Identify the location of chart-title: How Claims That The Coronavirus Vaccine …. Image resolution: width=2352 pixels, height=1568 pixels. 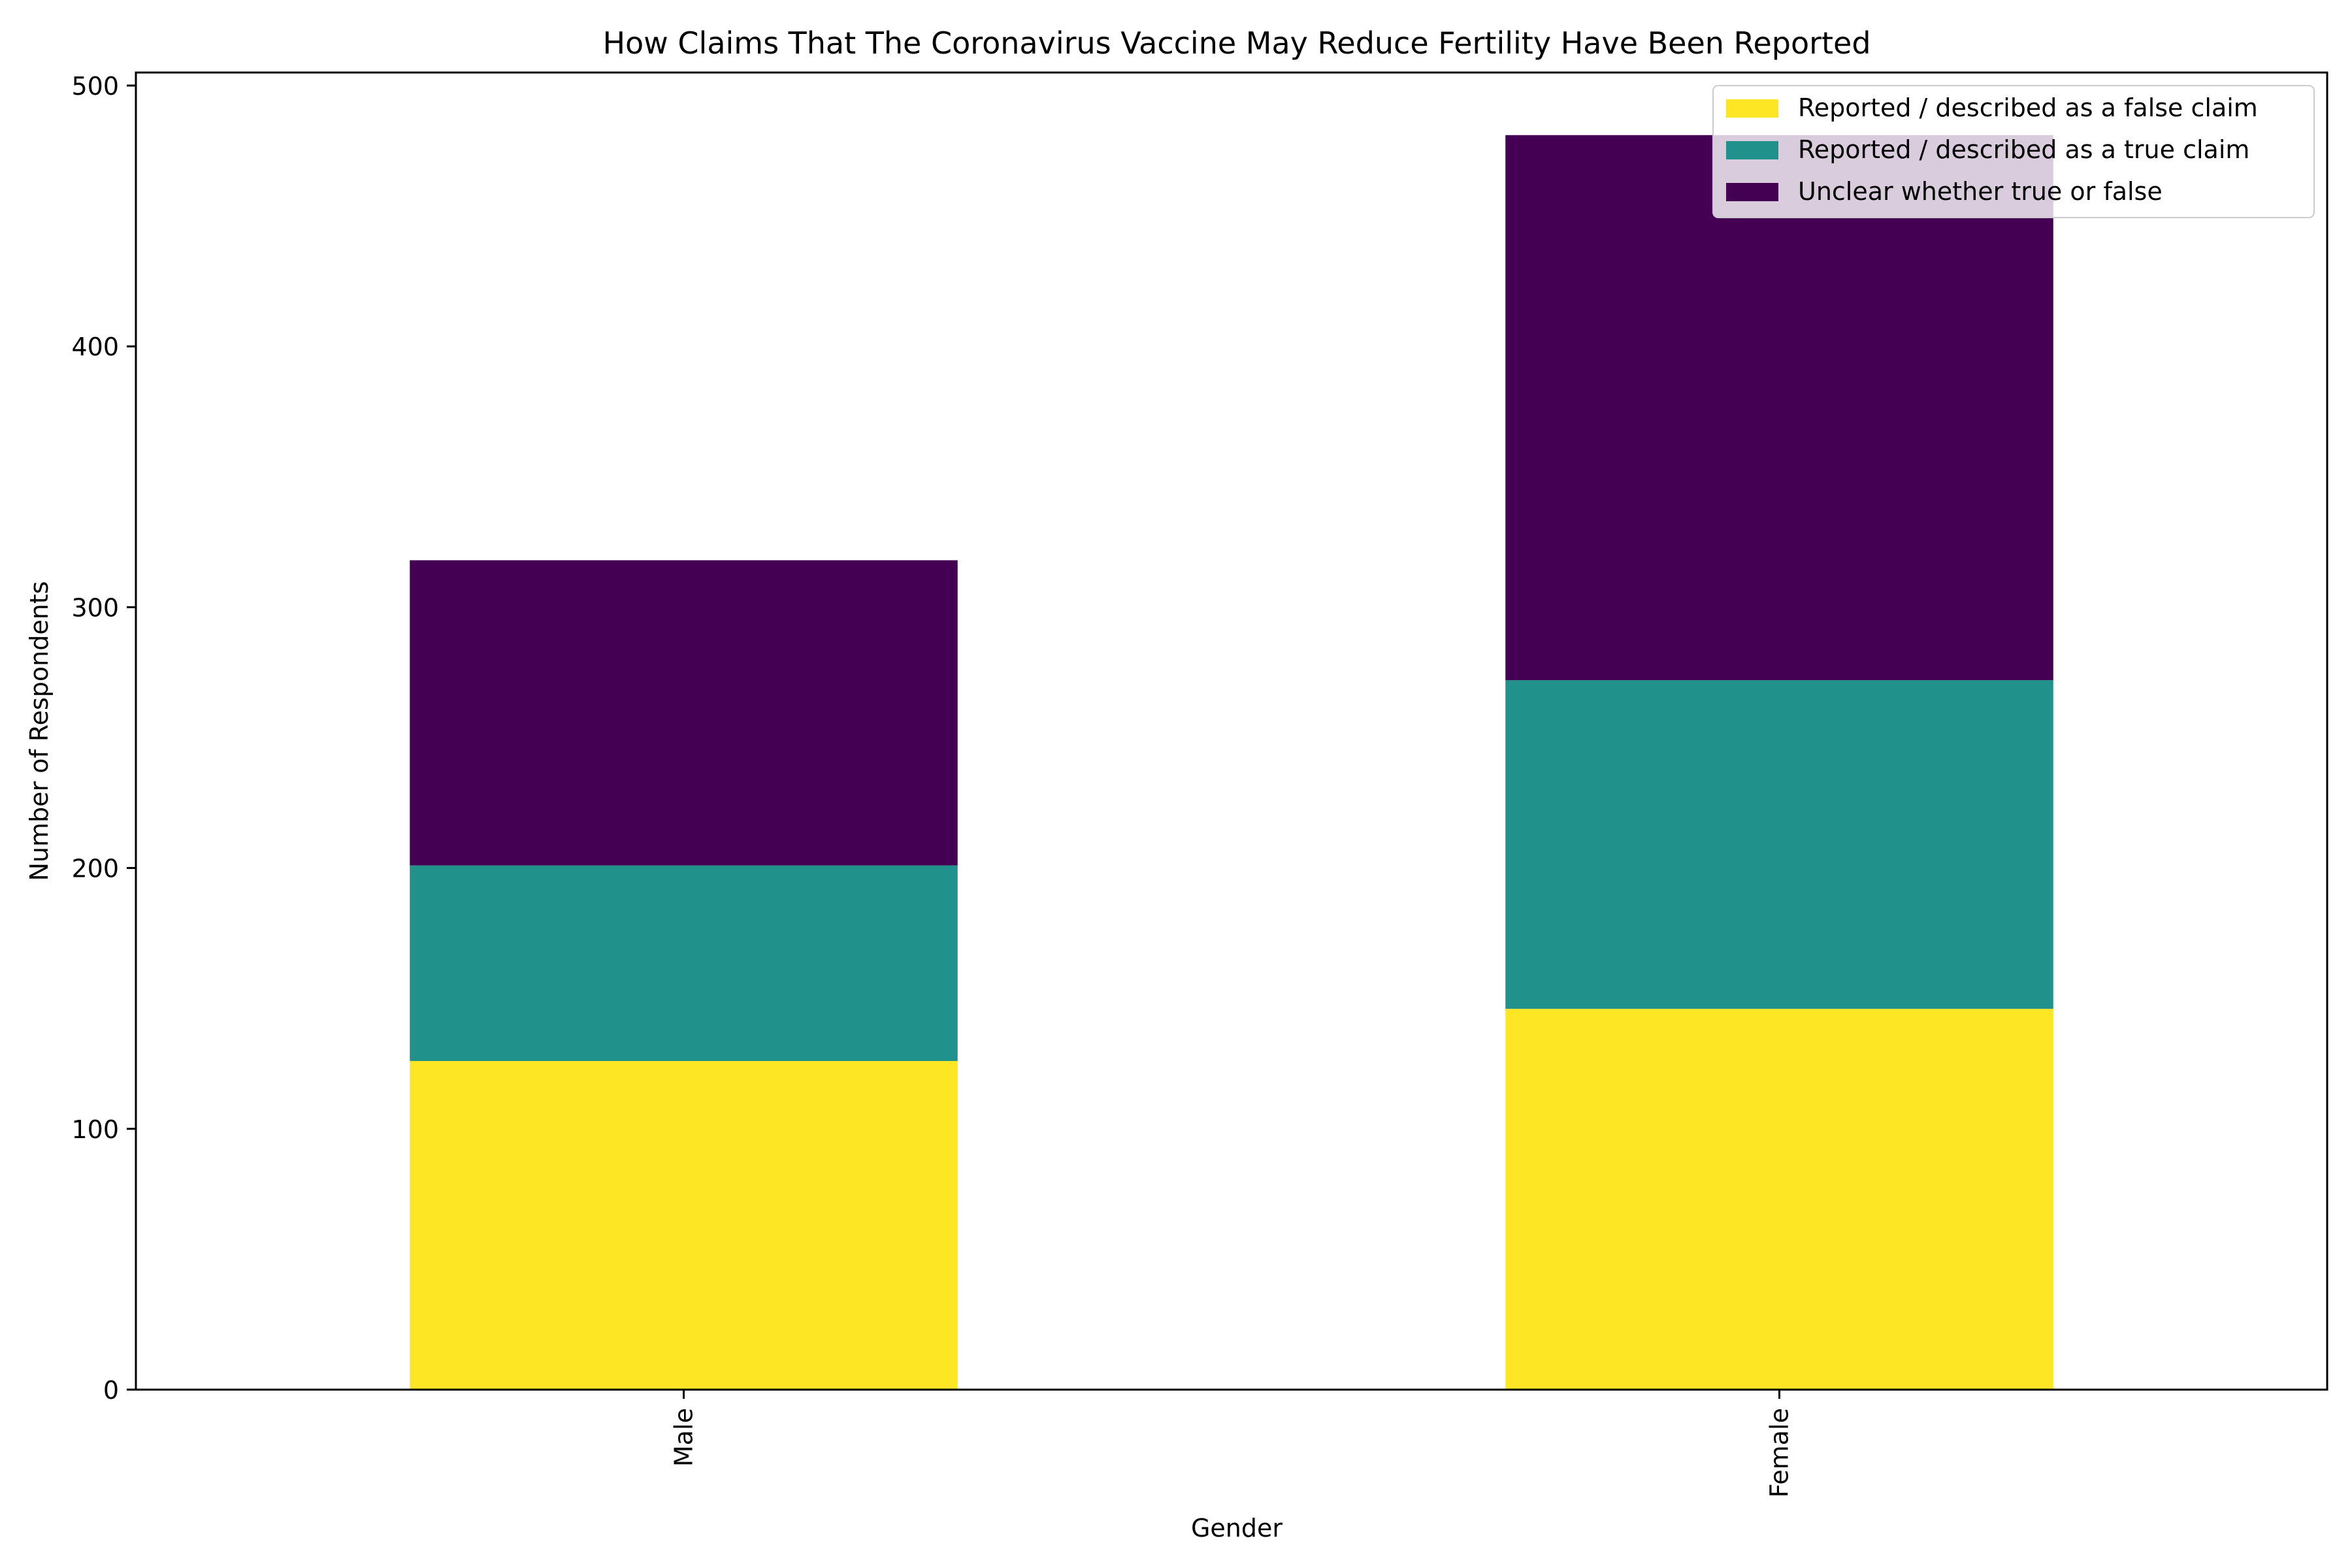
(1236, 43).